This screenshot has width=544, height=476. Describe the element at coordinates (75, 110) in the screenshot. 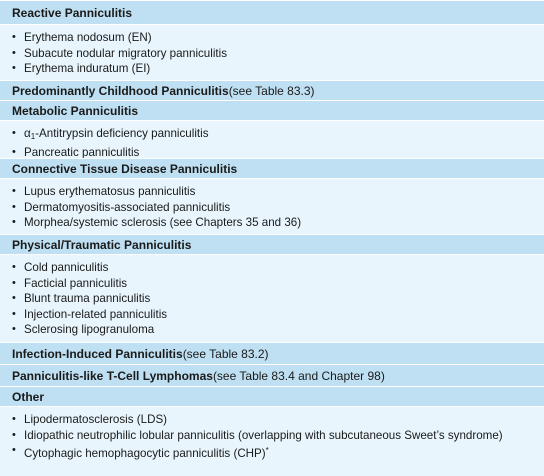

I see `section-title: Metabolic Panniculitis` at that location.